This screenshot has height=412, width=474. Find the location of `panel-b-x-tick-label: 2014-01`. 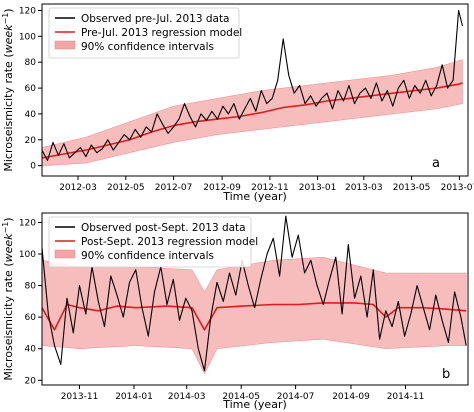

panel-b-x-tick-label: 2014-01 is located at coordinates (134, 397).